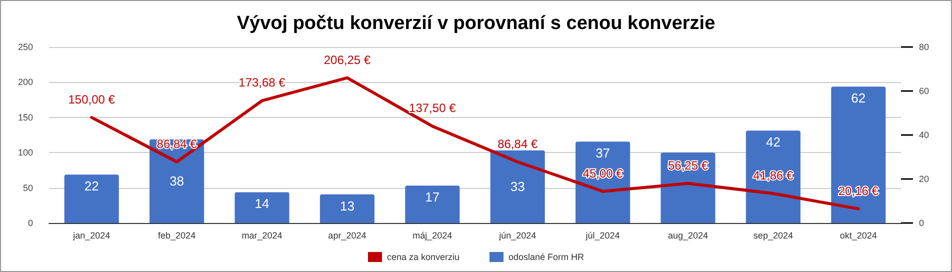 The width and height of the screenshot is (952, 272). What do you see at coordinates (347, 235) in the screenshot?
I see `x-tick-label: apr_2024` at bounding box center [347, 235].